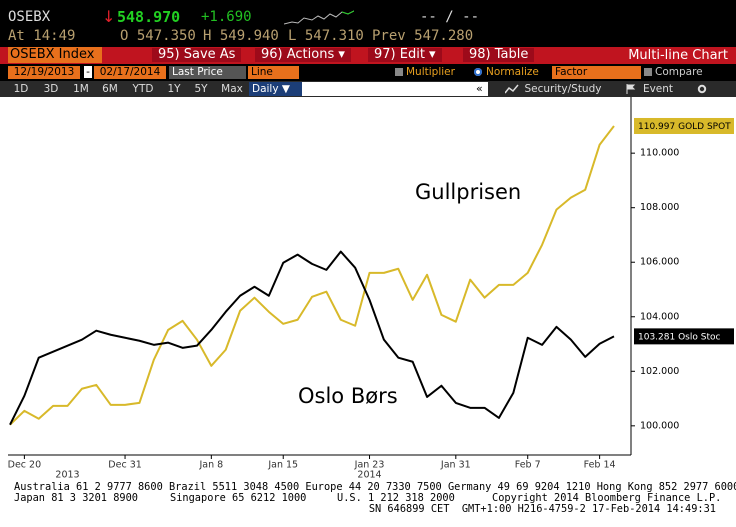 The height and width of the screenshot is (527, 736). I want to click on arrow: ↓, so click(109, 16).